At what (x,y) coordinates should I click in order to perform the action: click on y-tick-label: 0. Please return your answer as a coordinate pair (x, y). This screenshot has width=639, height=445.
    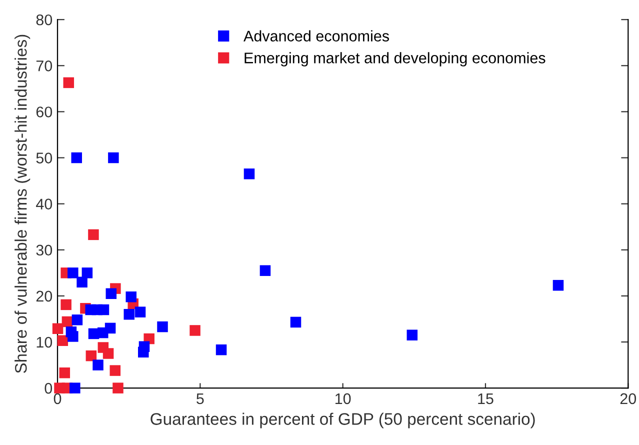
    Looking at the image, I should click on (48, 388).